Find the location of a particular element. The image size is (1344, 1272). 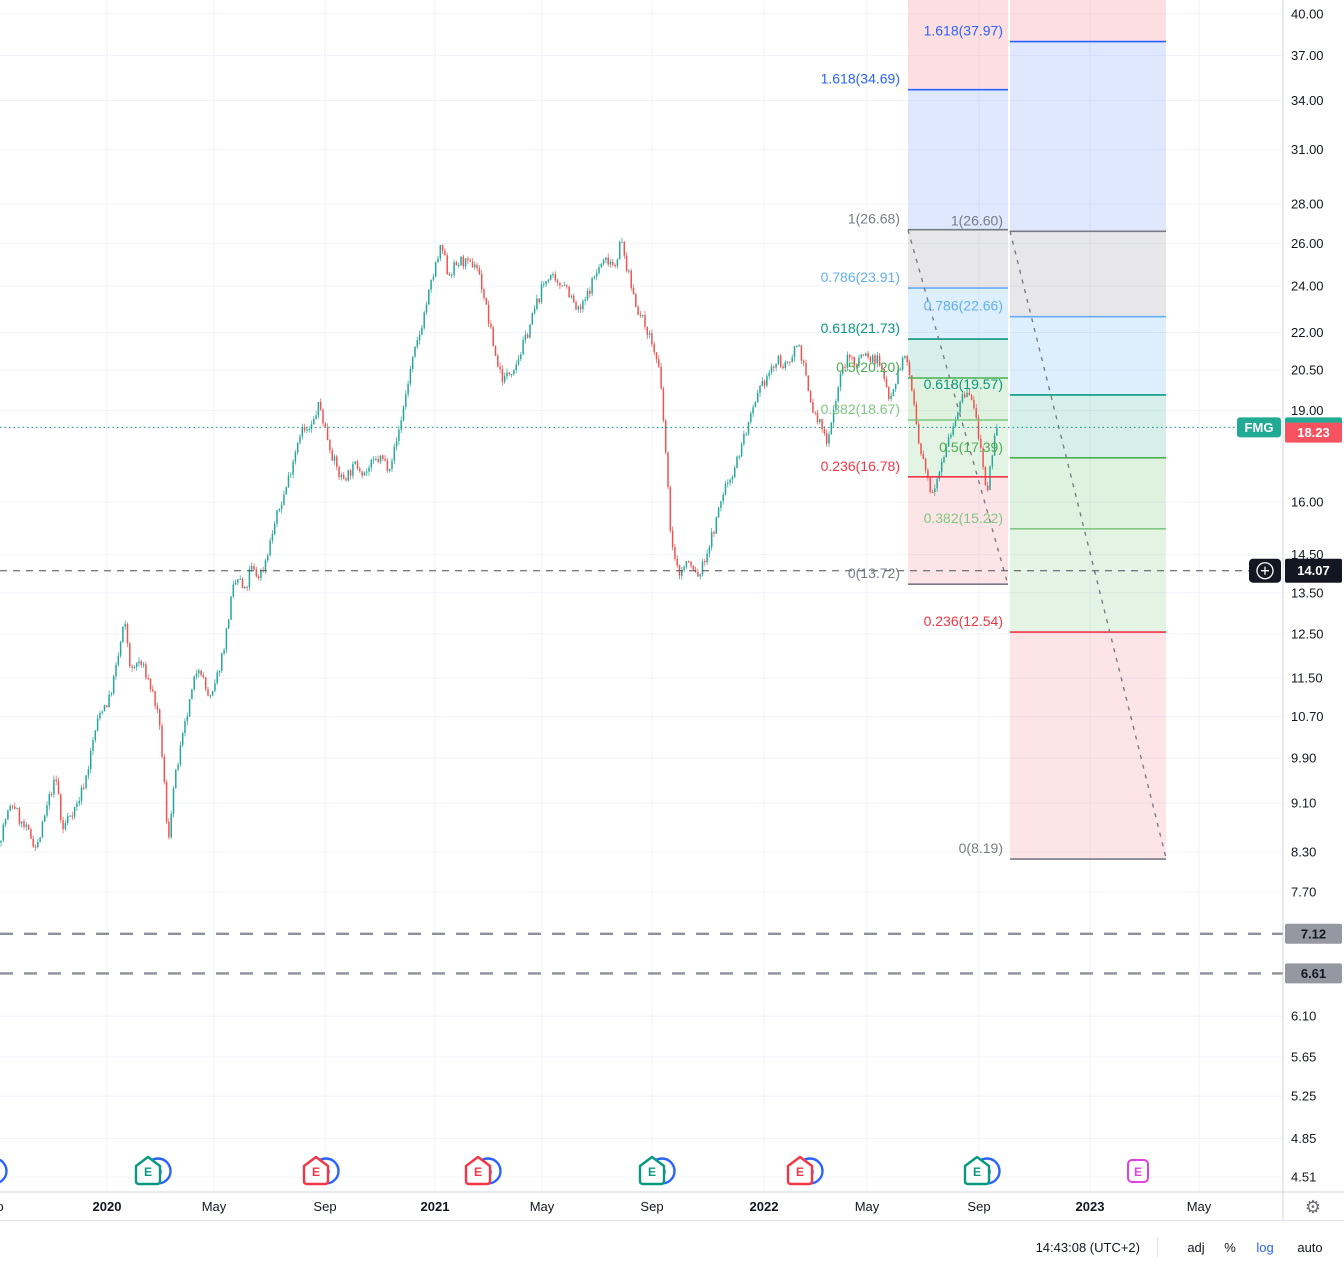

y-tick-label: 20.50 is located at coordinates (1307, 370).